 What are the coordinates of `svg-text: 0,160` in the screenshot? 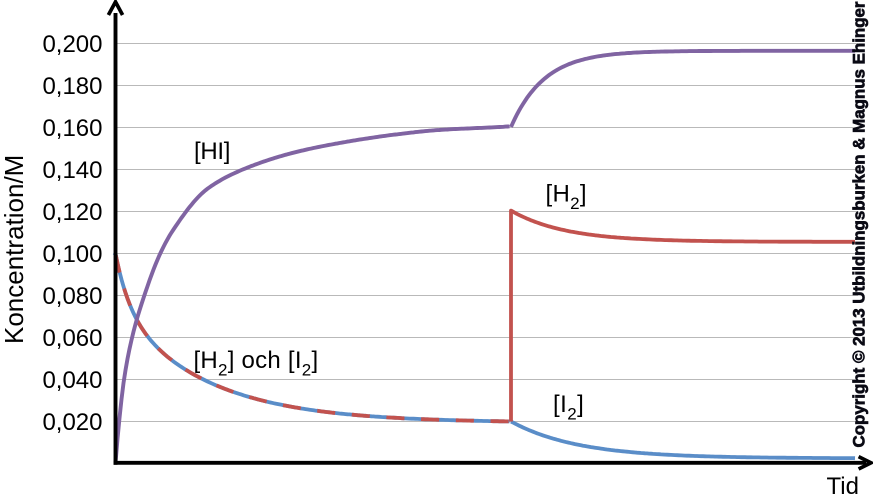 It's located at (72, 128).